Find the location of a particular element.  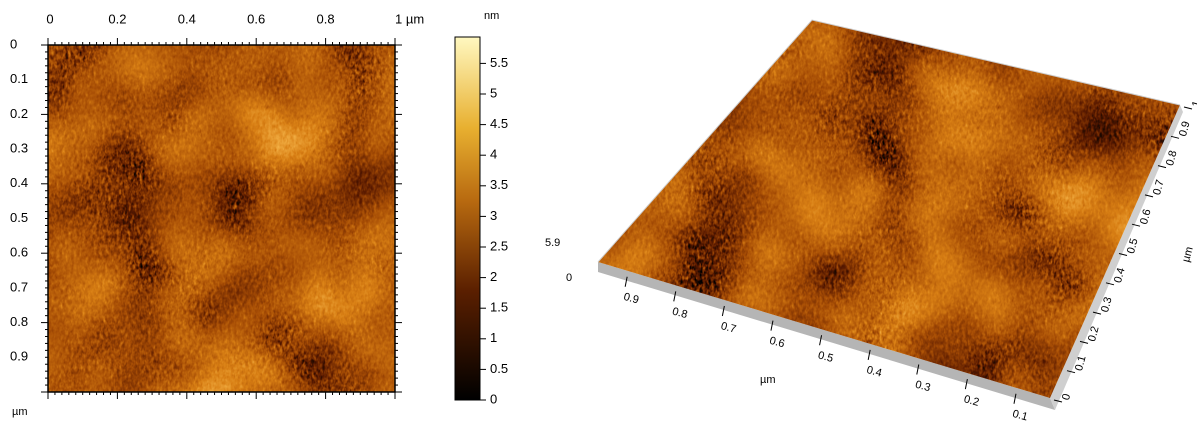

y-tick-label: 0.4 is located at coordinates (19, 182).